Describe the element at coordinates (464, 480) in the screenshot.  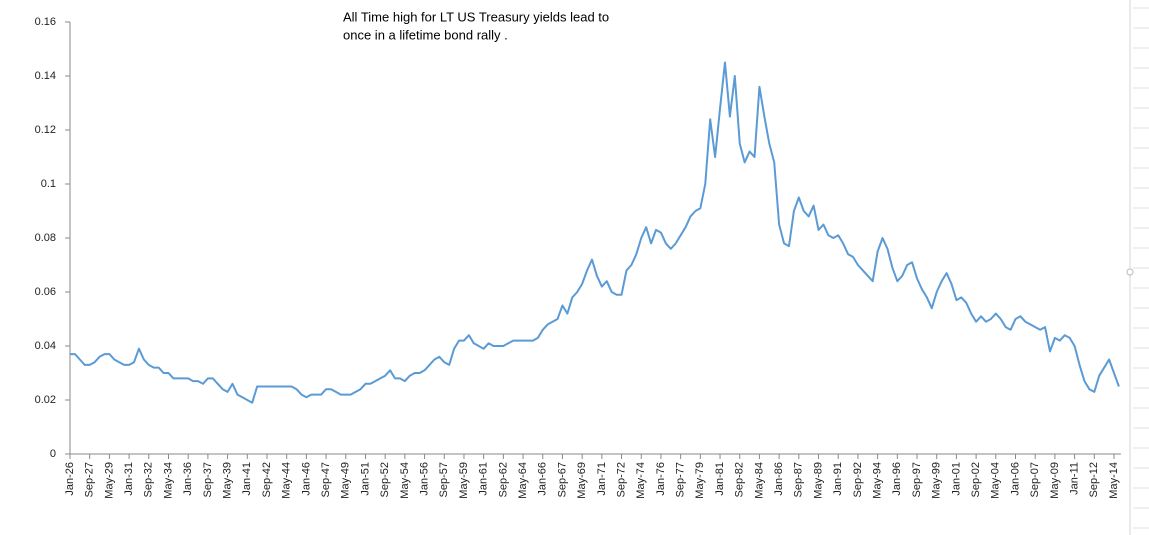
I see `x-tick-label: May-59` at that location.